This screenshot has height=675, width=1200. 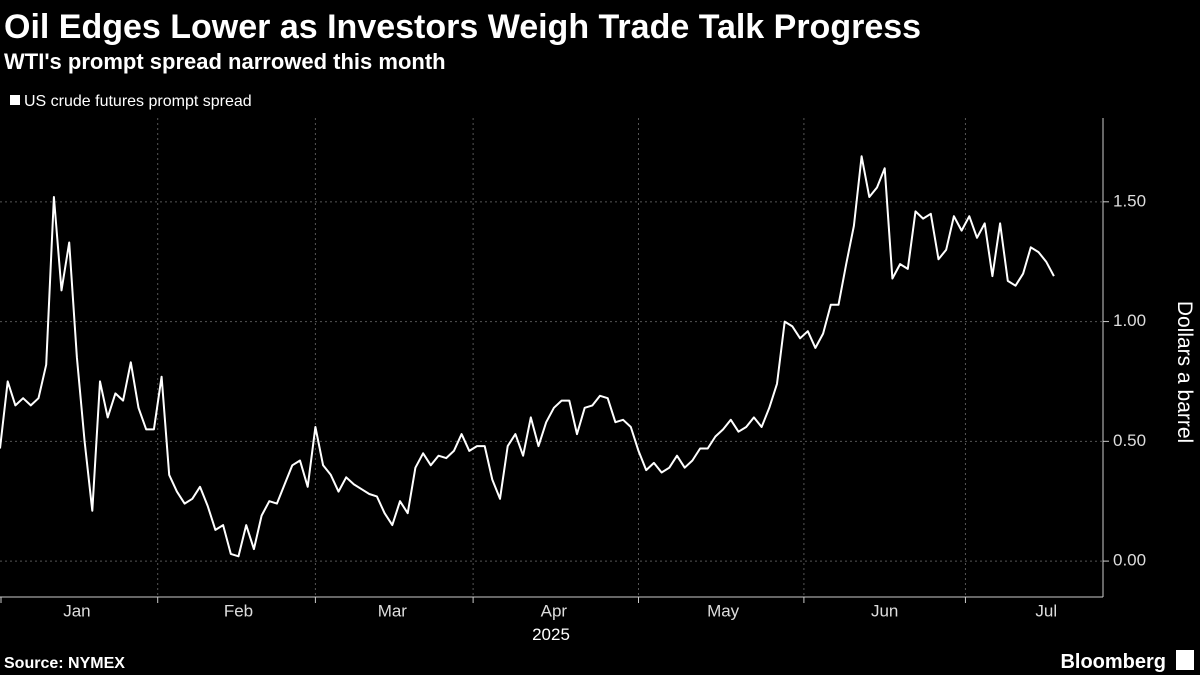 What do you see at coordinates (554, 610) in the screenshot?
I see `x-tick-label: Apr` at bounding box center [554, 610].